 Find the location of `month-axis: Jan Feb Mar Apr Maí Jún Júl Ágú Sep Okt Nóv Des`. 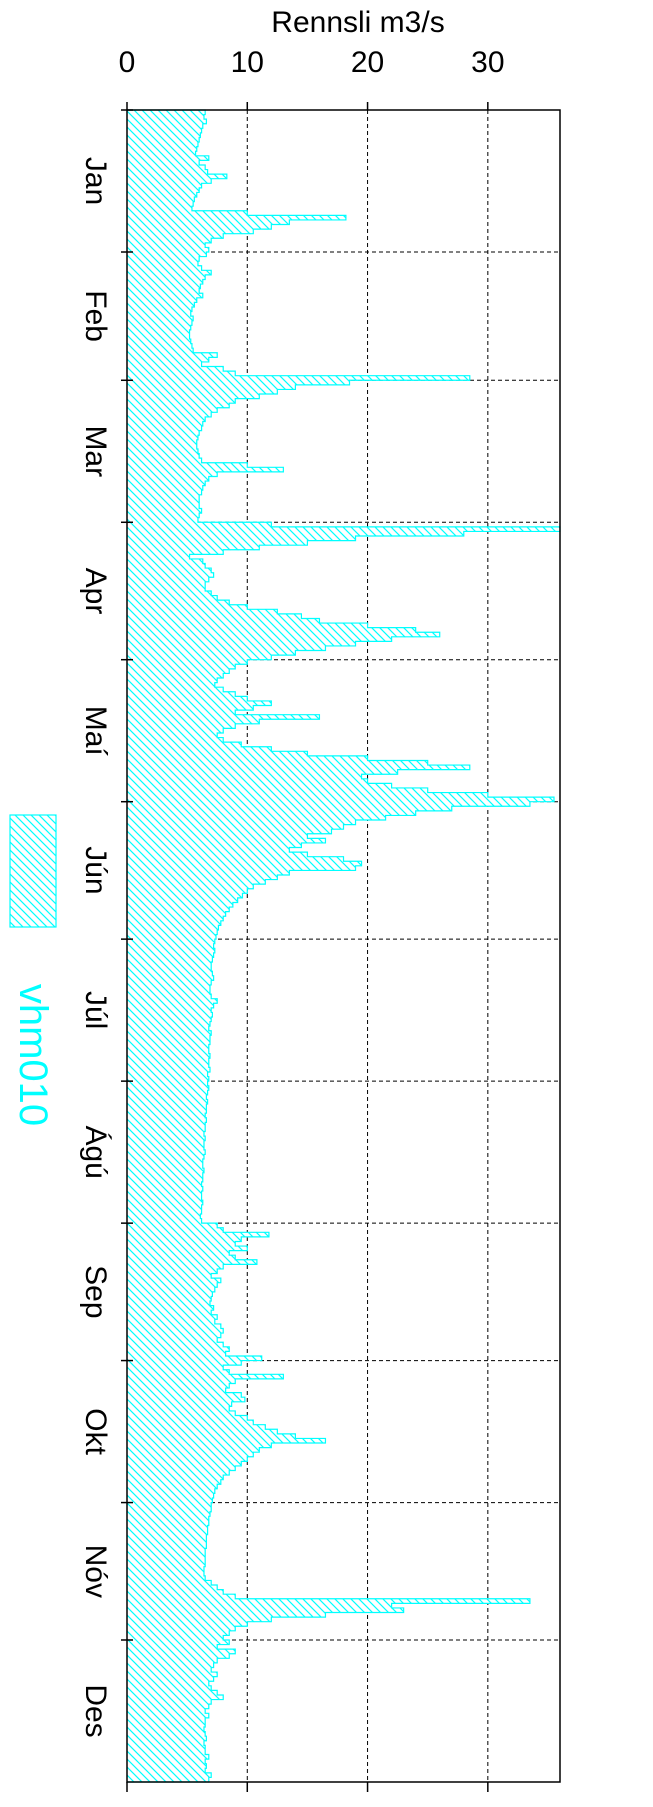

month-axis: Jan Feb Mar Apr Maí Jún Júl Ágú Sep Okt Nóv Des is located at coordinates (106, 923).